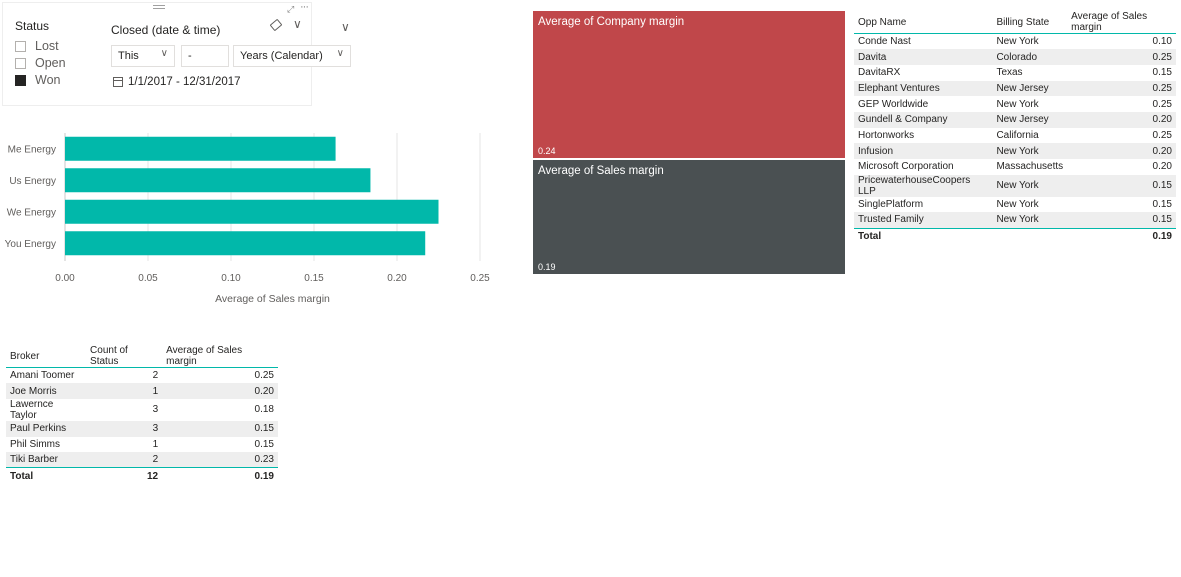  I want to click on focus-mode-icon: ⤢, so click(291, 9).